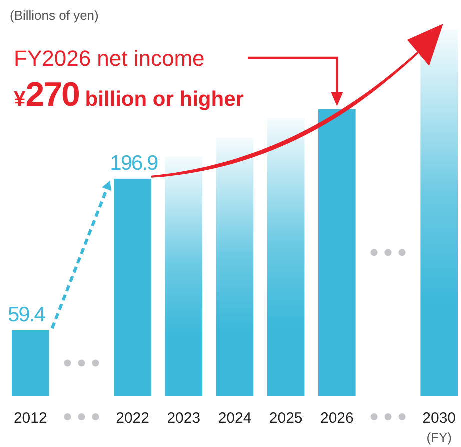 The height and width of the screenshot is (447, 461). I want to click on x-tick-label: 2023, so click(184, 418).